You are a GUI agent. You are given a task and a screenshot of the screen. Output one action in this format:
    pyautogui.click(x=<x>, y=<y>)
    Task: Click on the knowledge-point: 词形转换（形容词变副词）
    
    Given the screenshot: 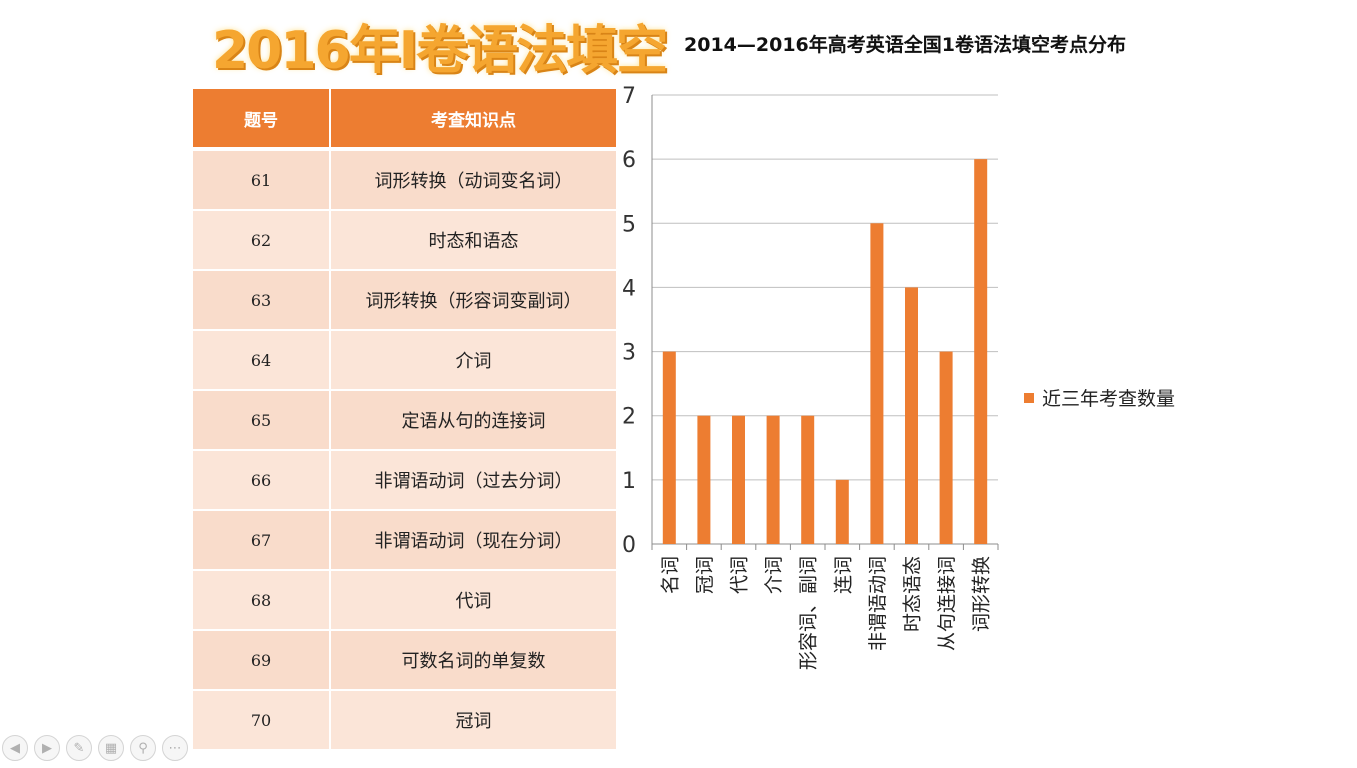 What is the action you would take?
    pyautogui.click(x=473, y=300)
    